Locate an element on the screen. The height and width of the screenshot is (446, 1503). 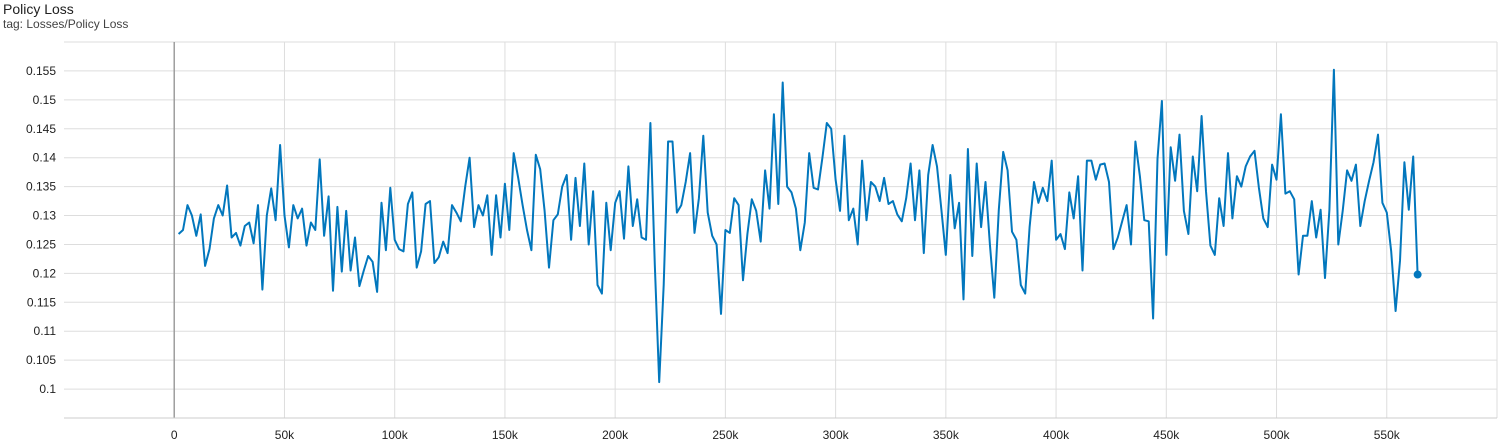
x-tick-label: 550k is located at coordinates (1387, 435).